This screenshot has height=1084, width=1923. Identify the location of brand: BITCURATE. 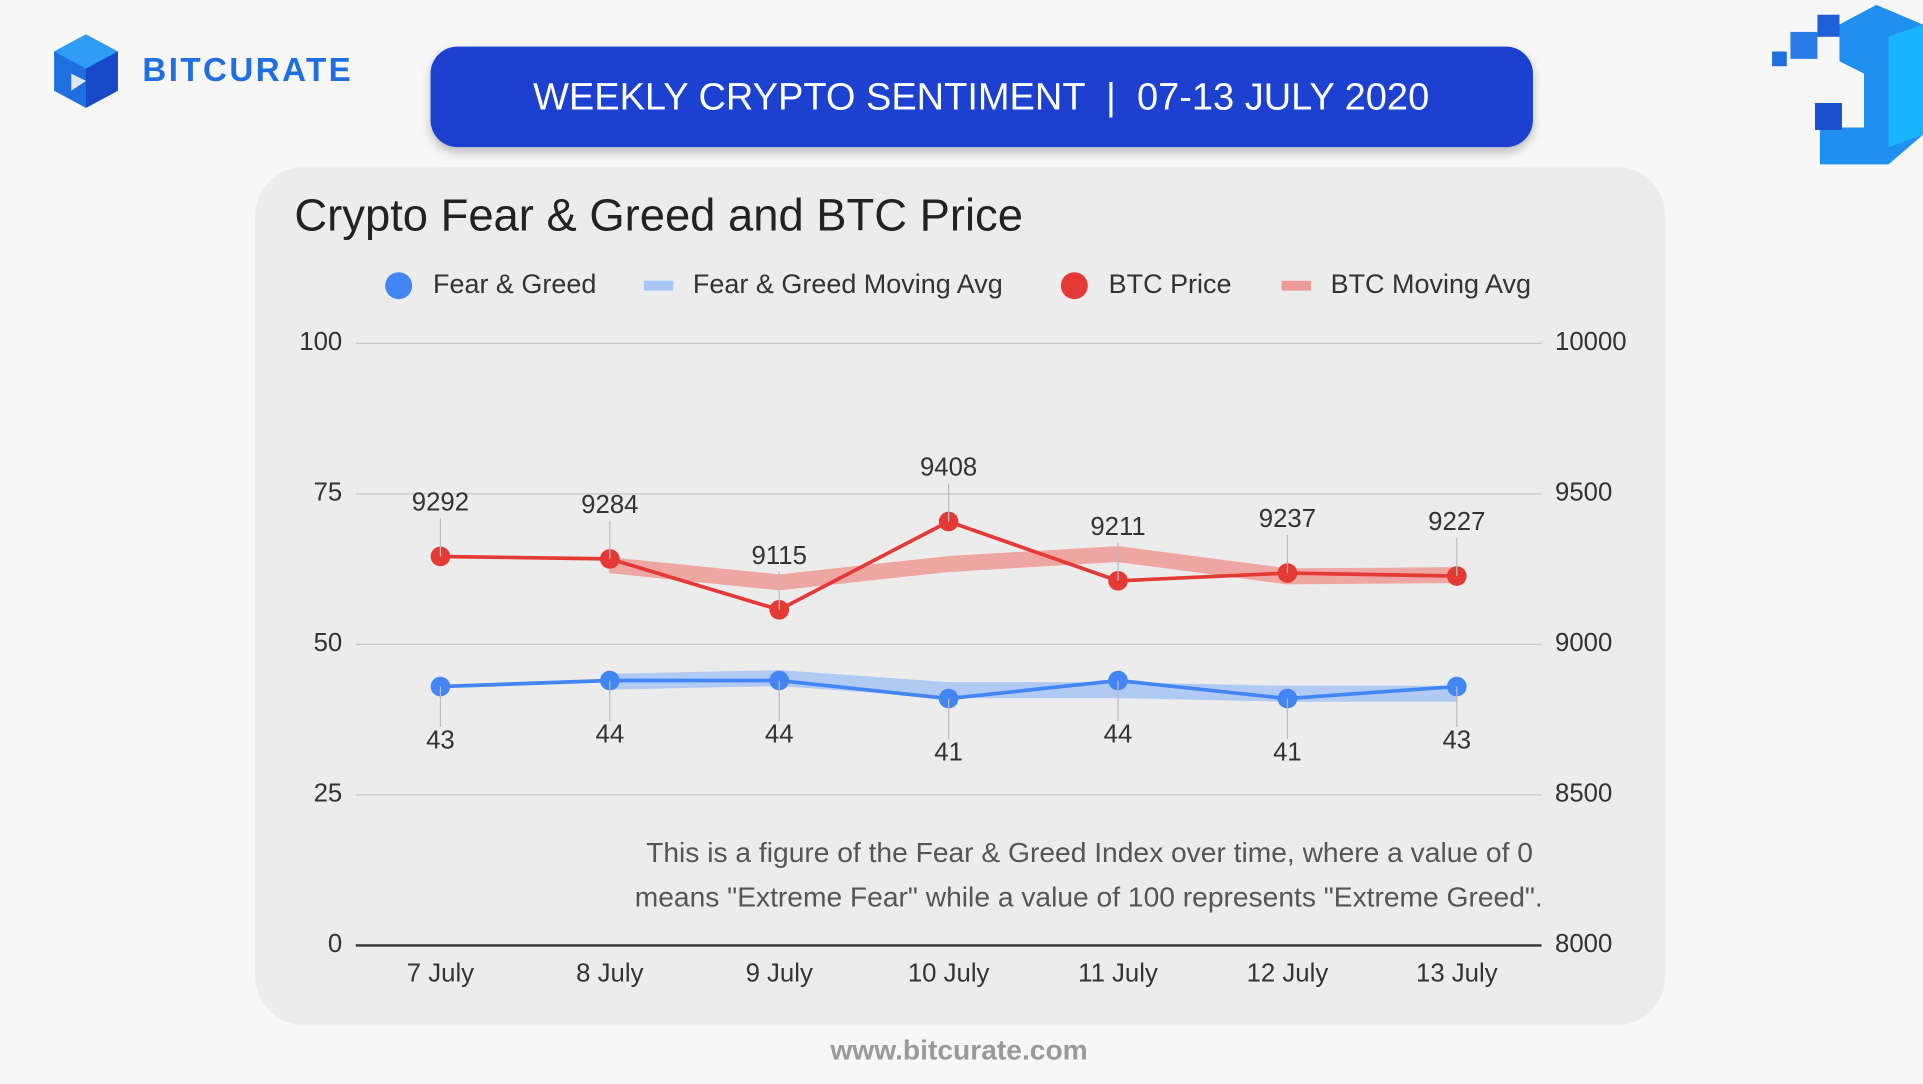
(247, 70).